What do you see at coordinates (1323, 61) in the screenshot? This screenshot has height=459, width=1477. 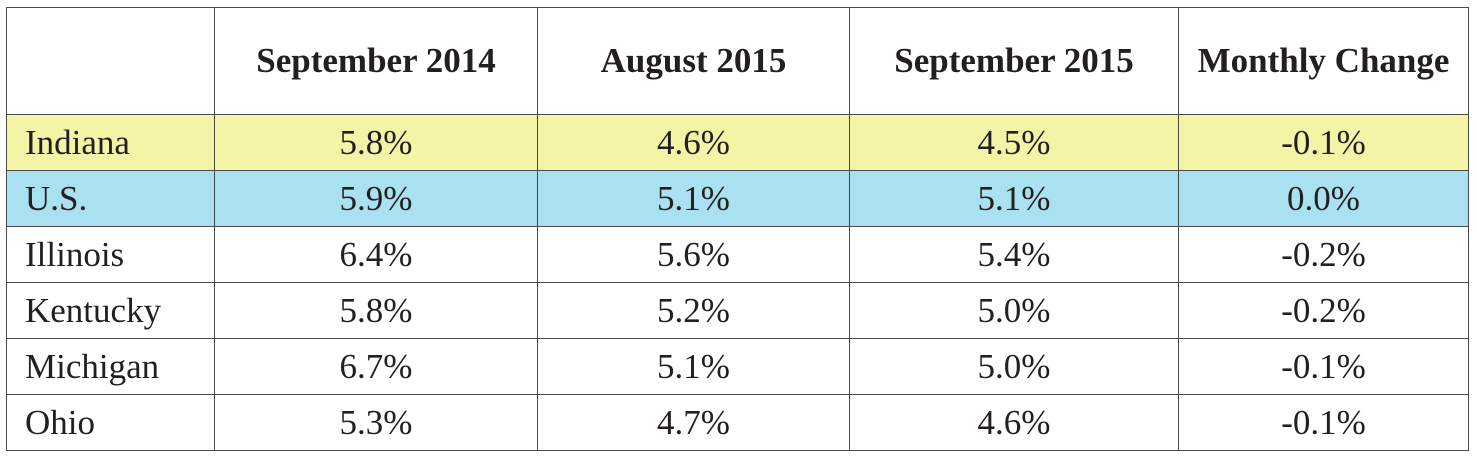 I see `column-header: Monthly Change` at bounding box center [1323, 61].